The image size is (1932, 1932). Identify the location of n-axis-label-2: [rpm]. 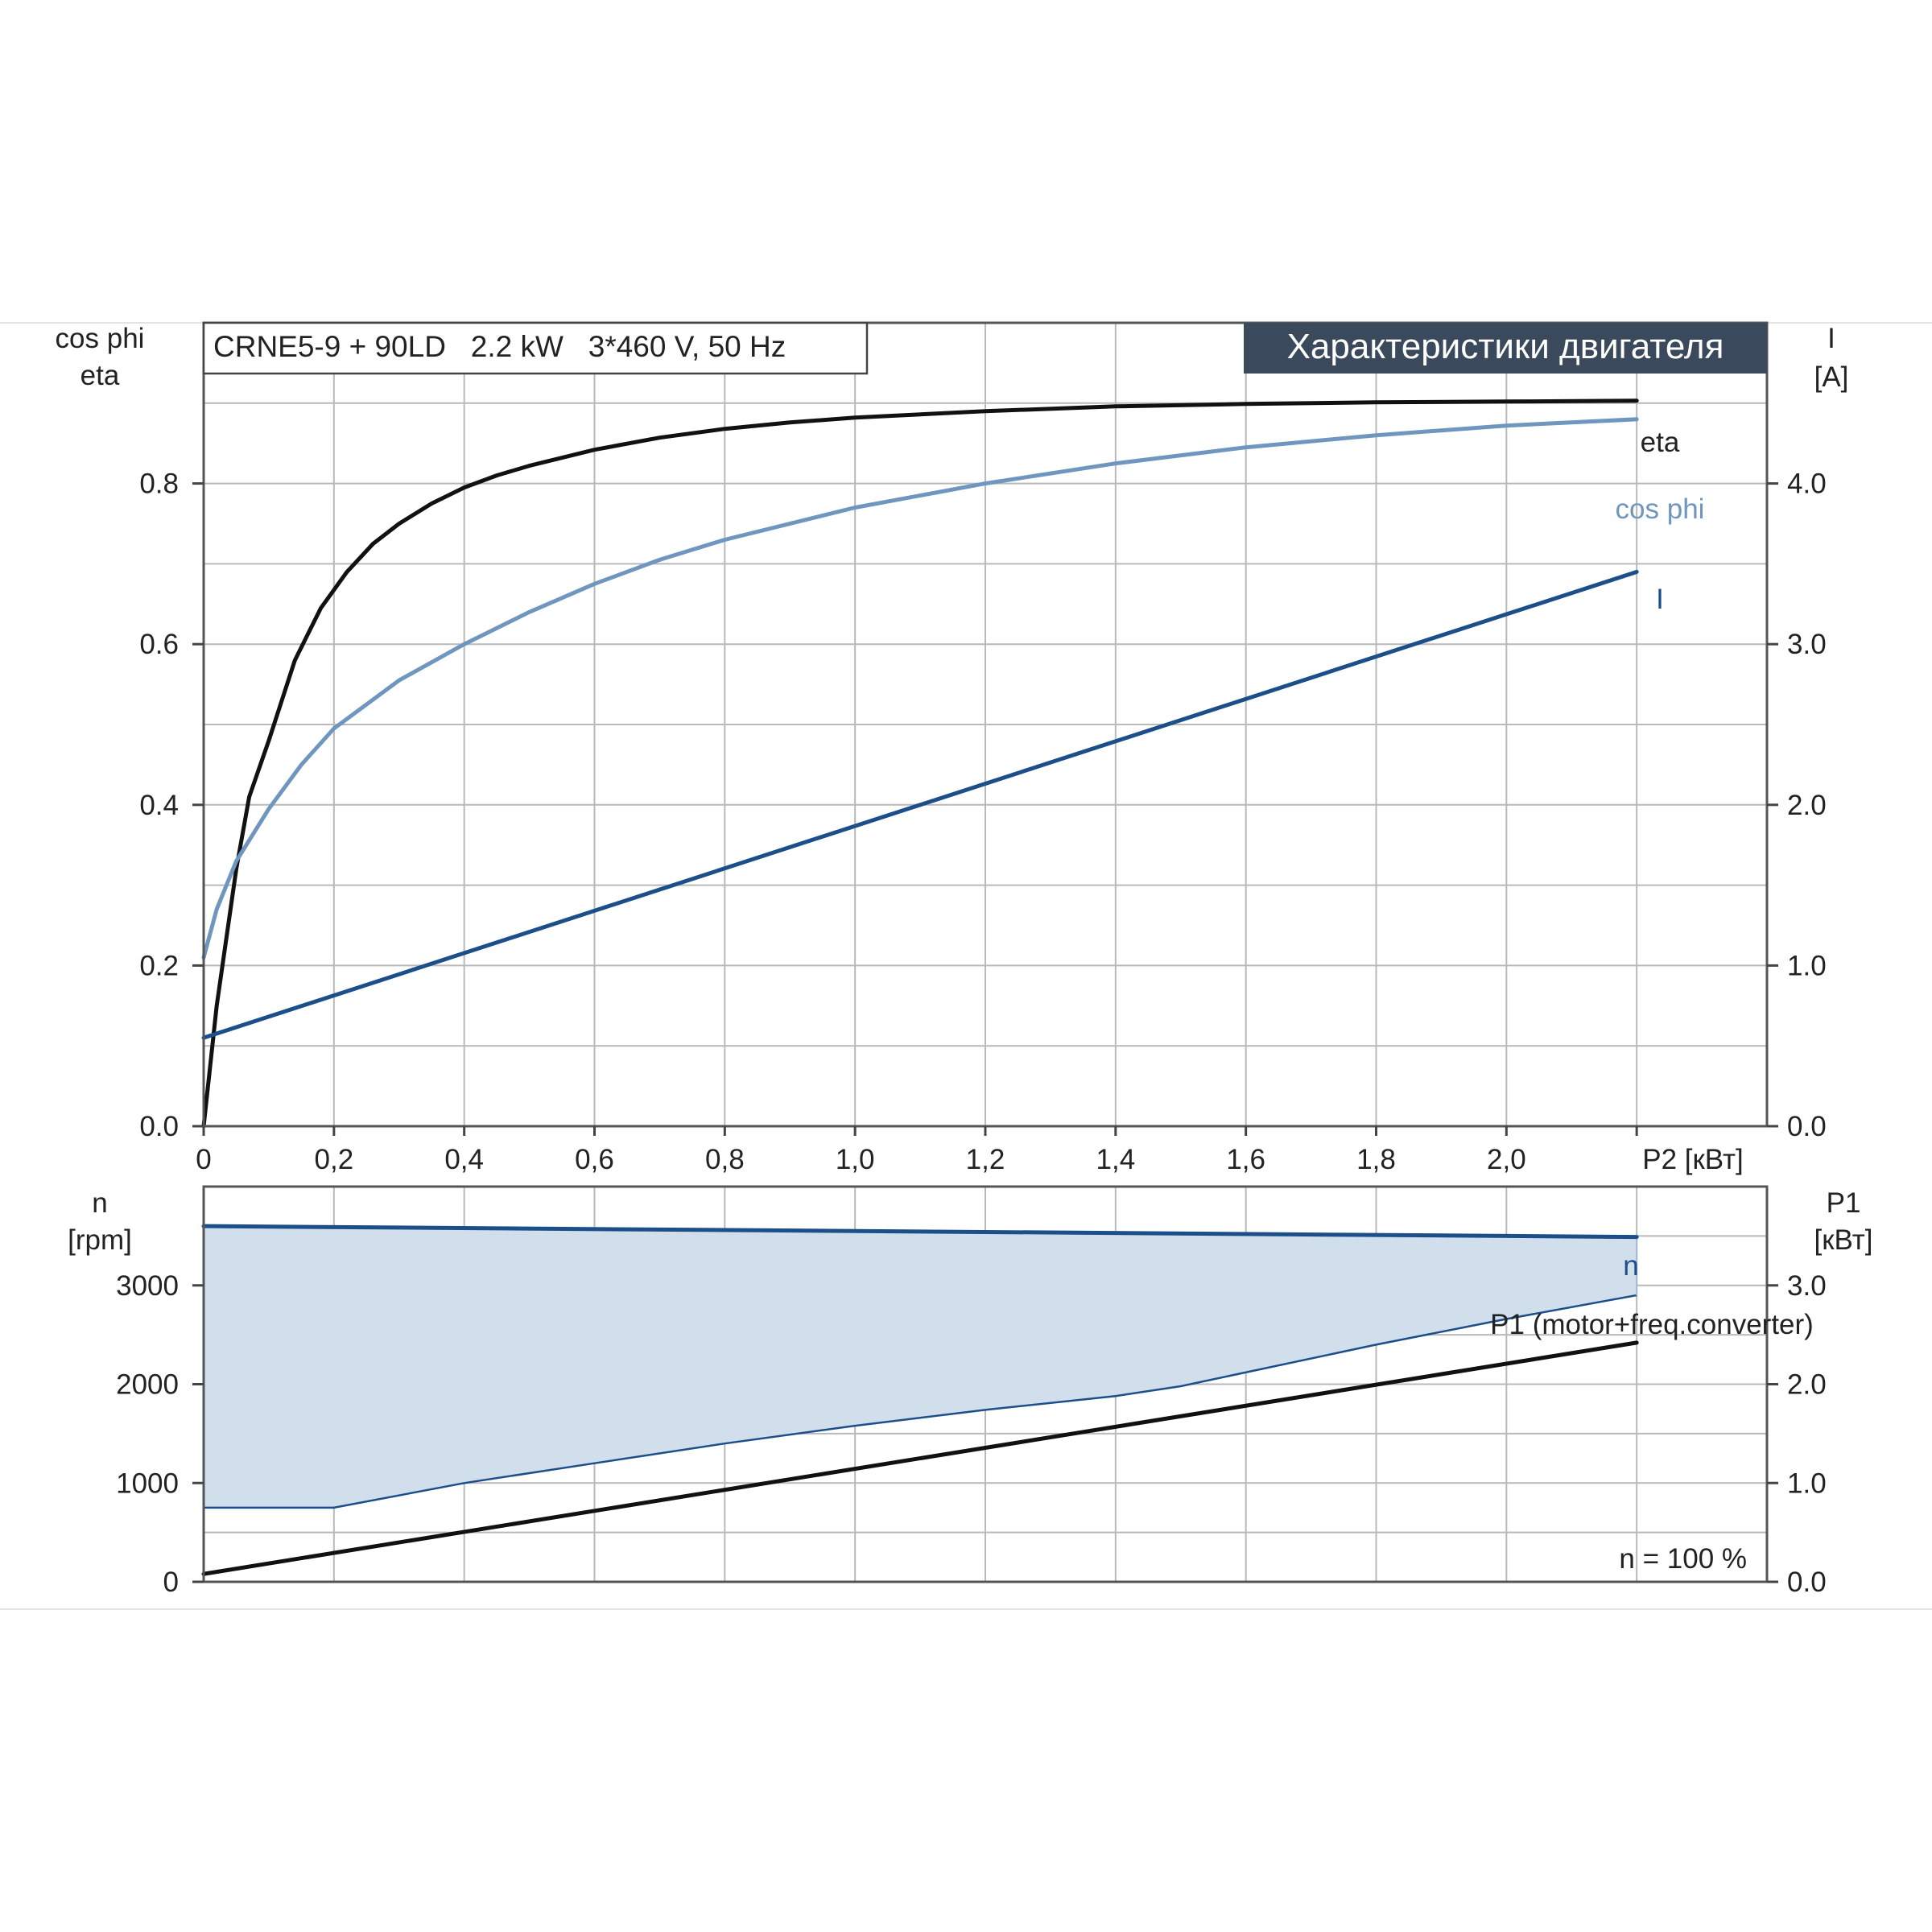
(100, 1240).